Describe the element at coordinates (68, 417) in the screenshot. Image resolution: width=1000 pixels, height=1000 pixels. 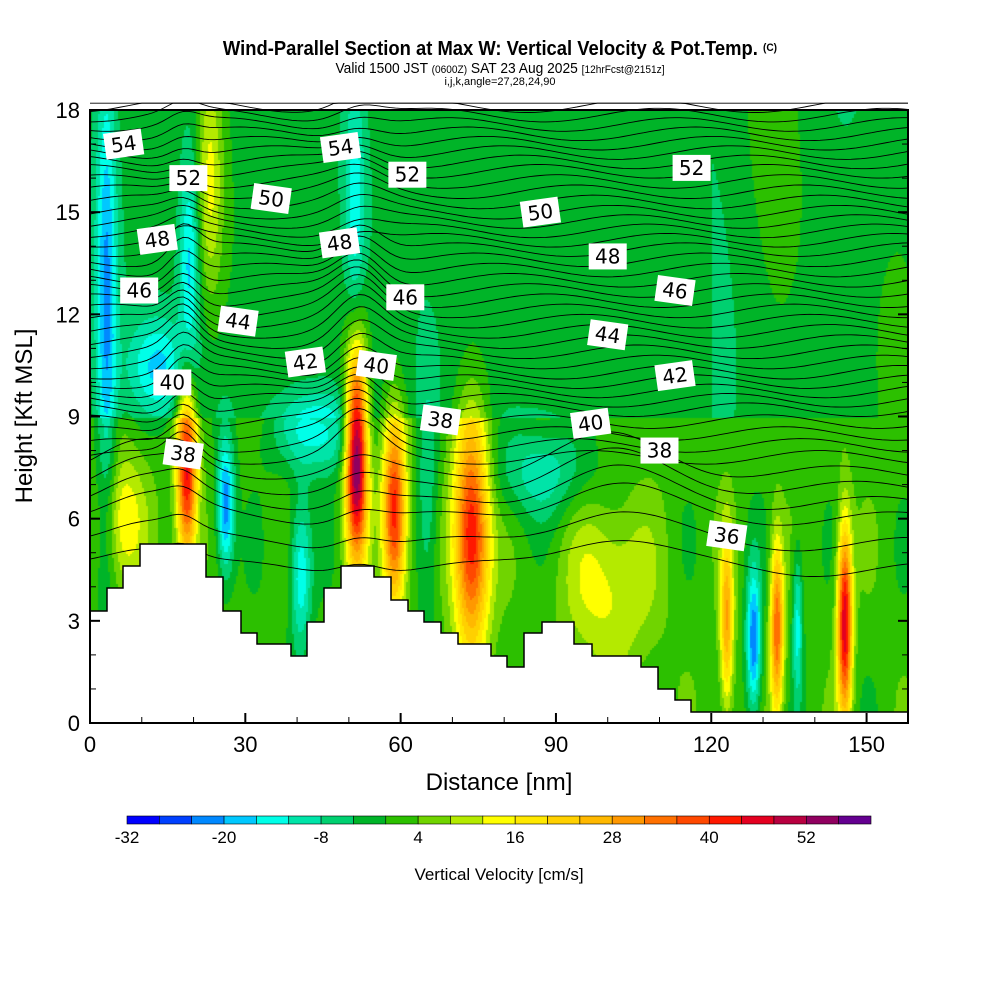
I see `y-tick-labels: 0 3 6 9 12 15 18` at that location.